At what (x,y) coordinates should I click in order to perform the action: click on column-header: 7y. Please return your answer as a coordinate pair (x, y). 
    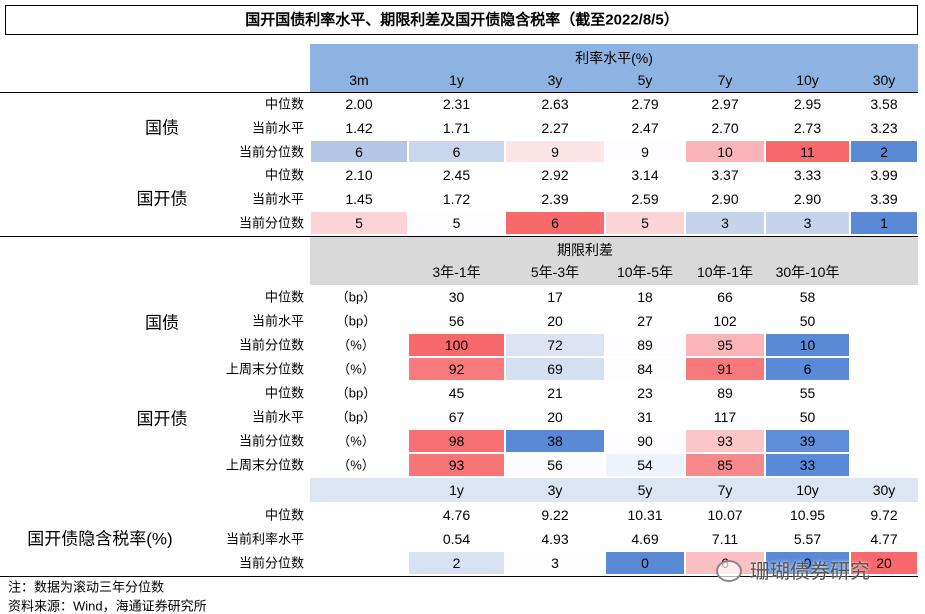
    Looking at the image, I should click on (725, 80).